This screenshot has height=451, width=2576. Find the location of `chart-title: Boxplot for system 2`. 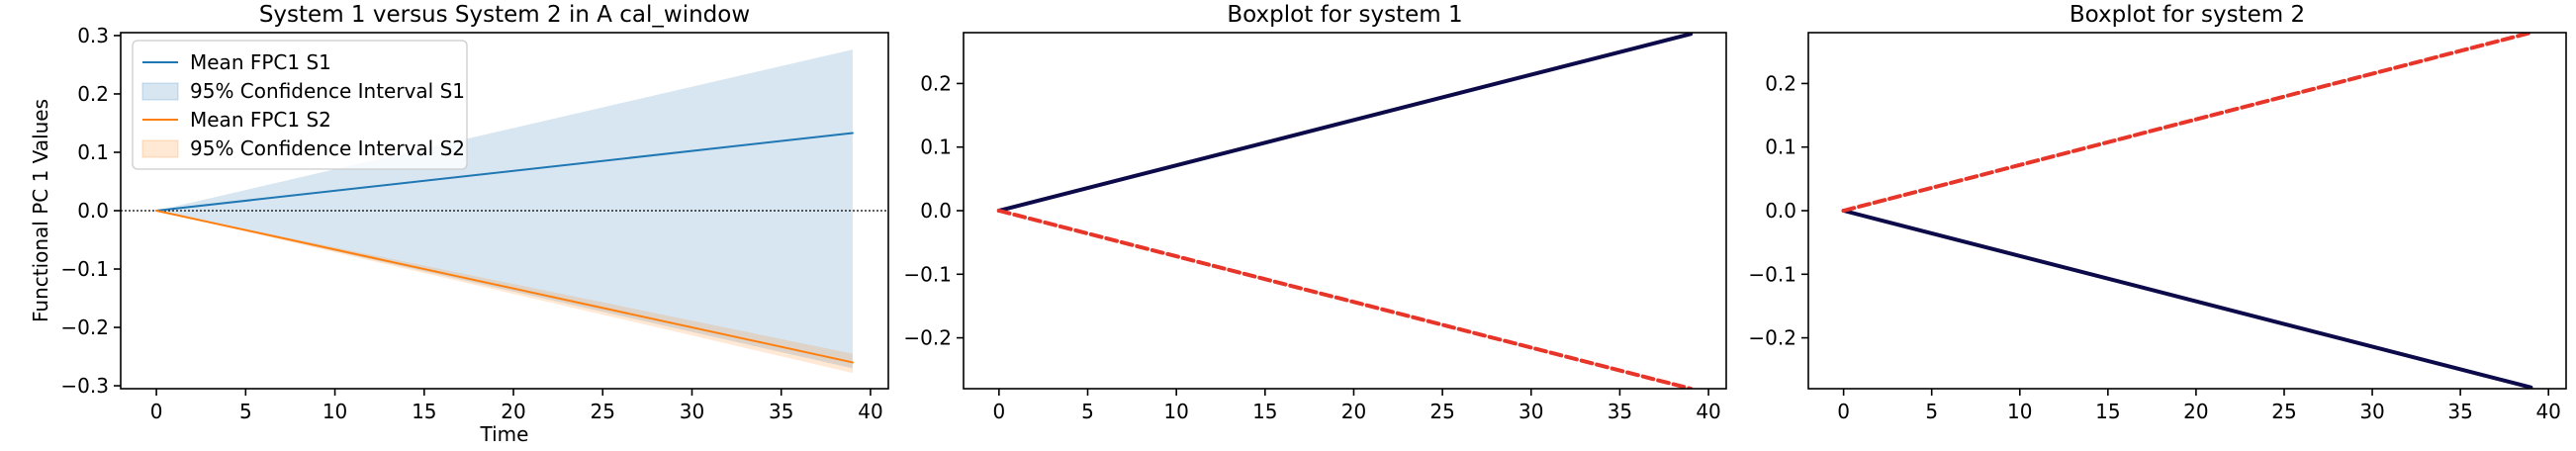

chart-title: Boxplot for system 2 is located at coordinates (2187, 15).